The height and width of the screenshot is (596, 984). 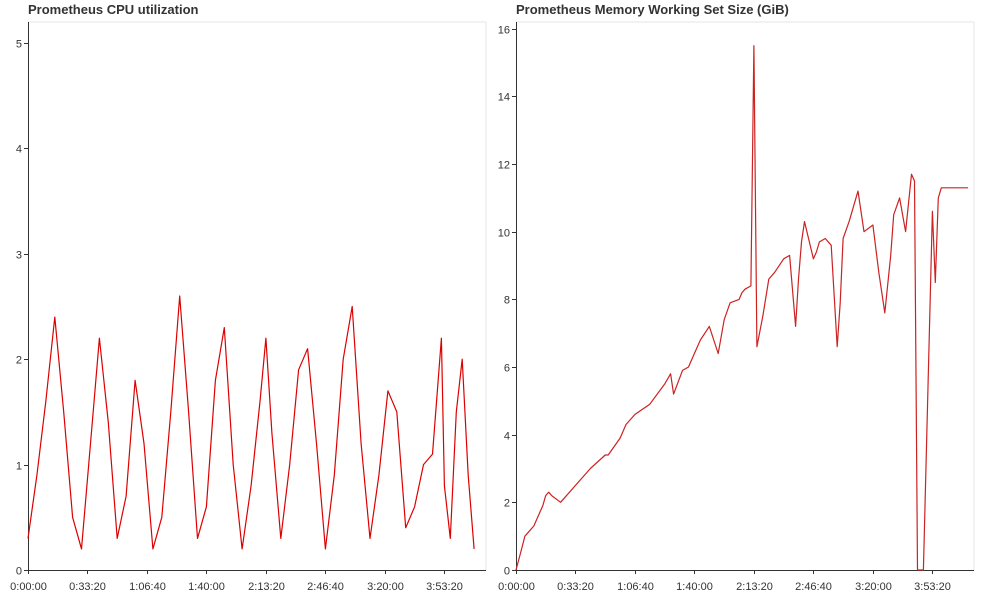 What do you see at coordinates (507, 572) in the screenshot?
I see `memory-y-tick-label: 0` at bounding box center [507, 572].